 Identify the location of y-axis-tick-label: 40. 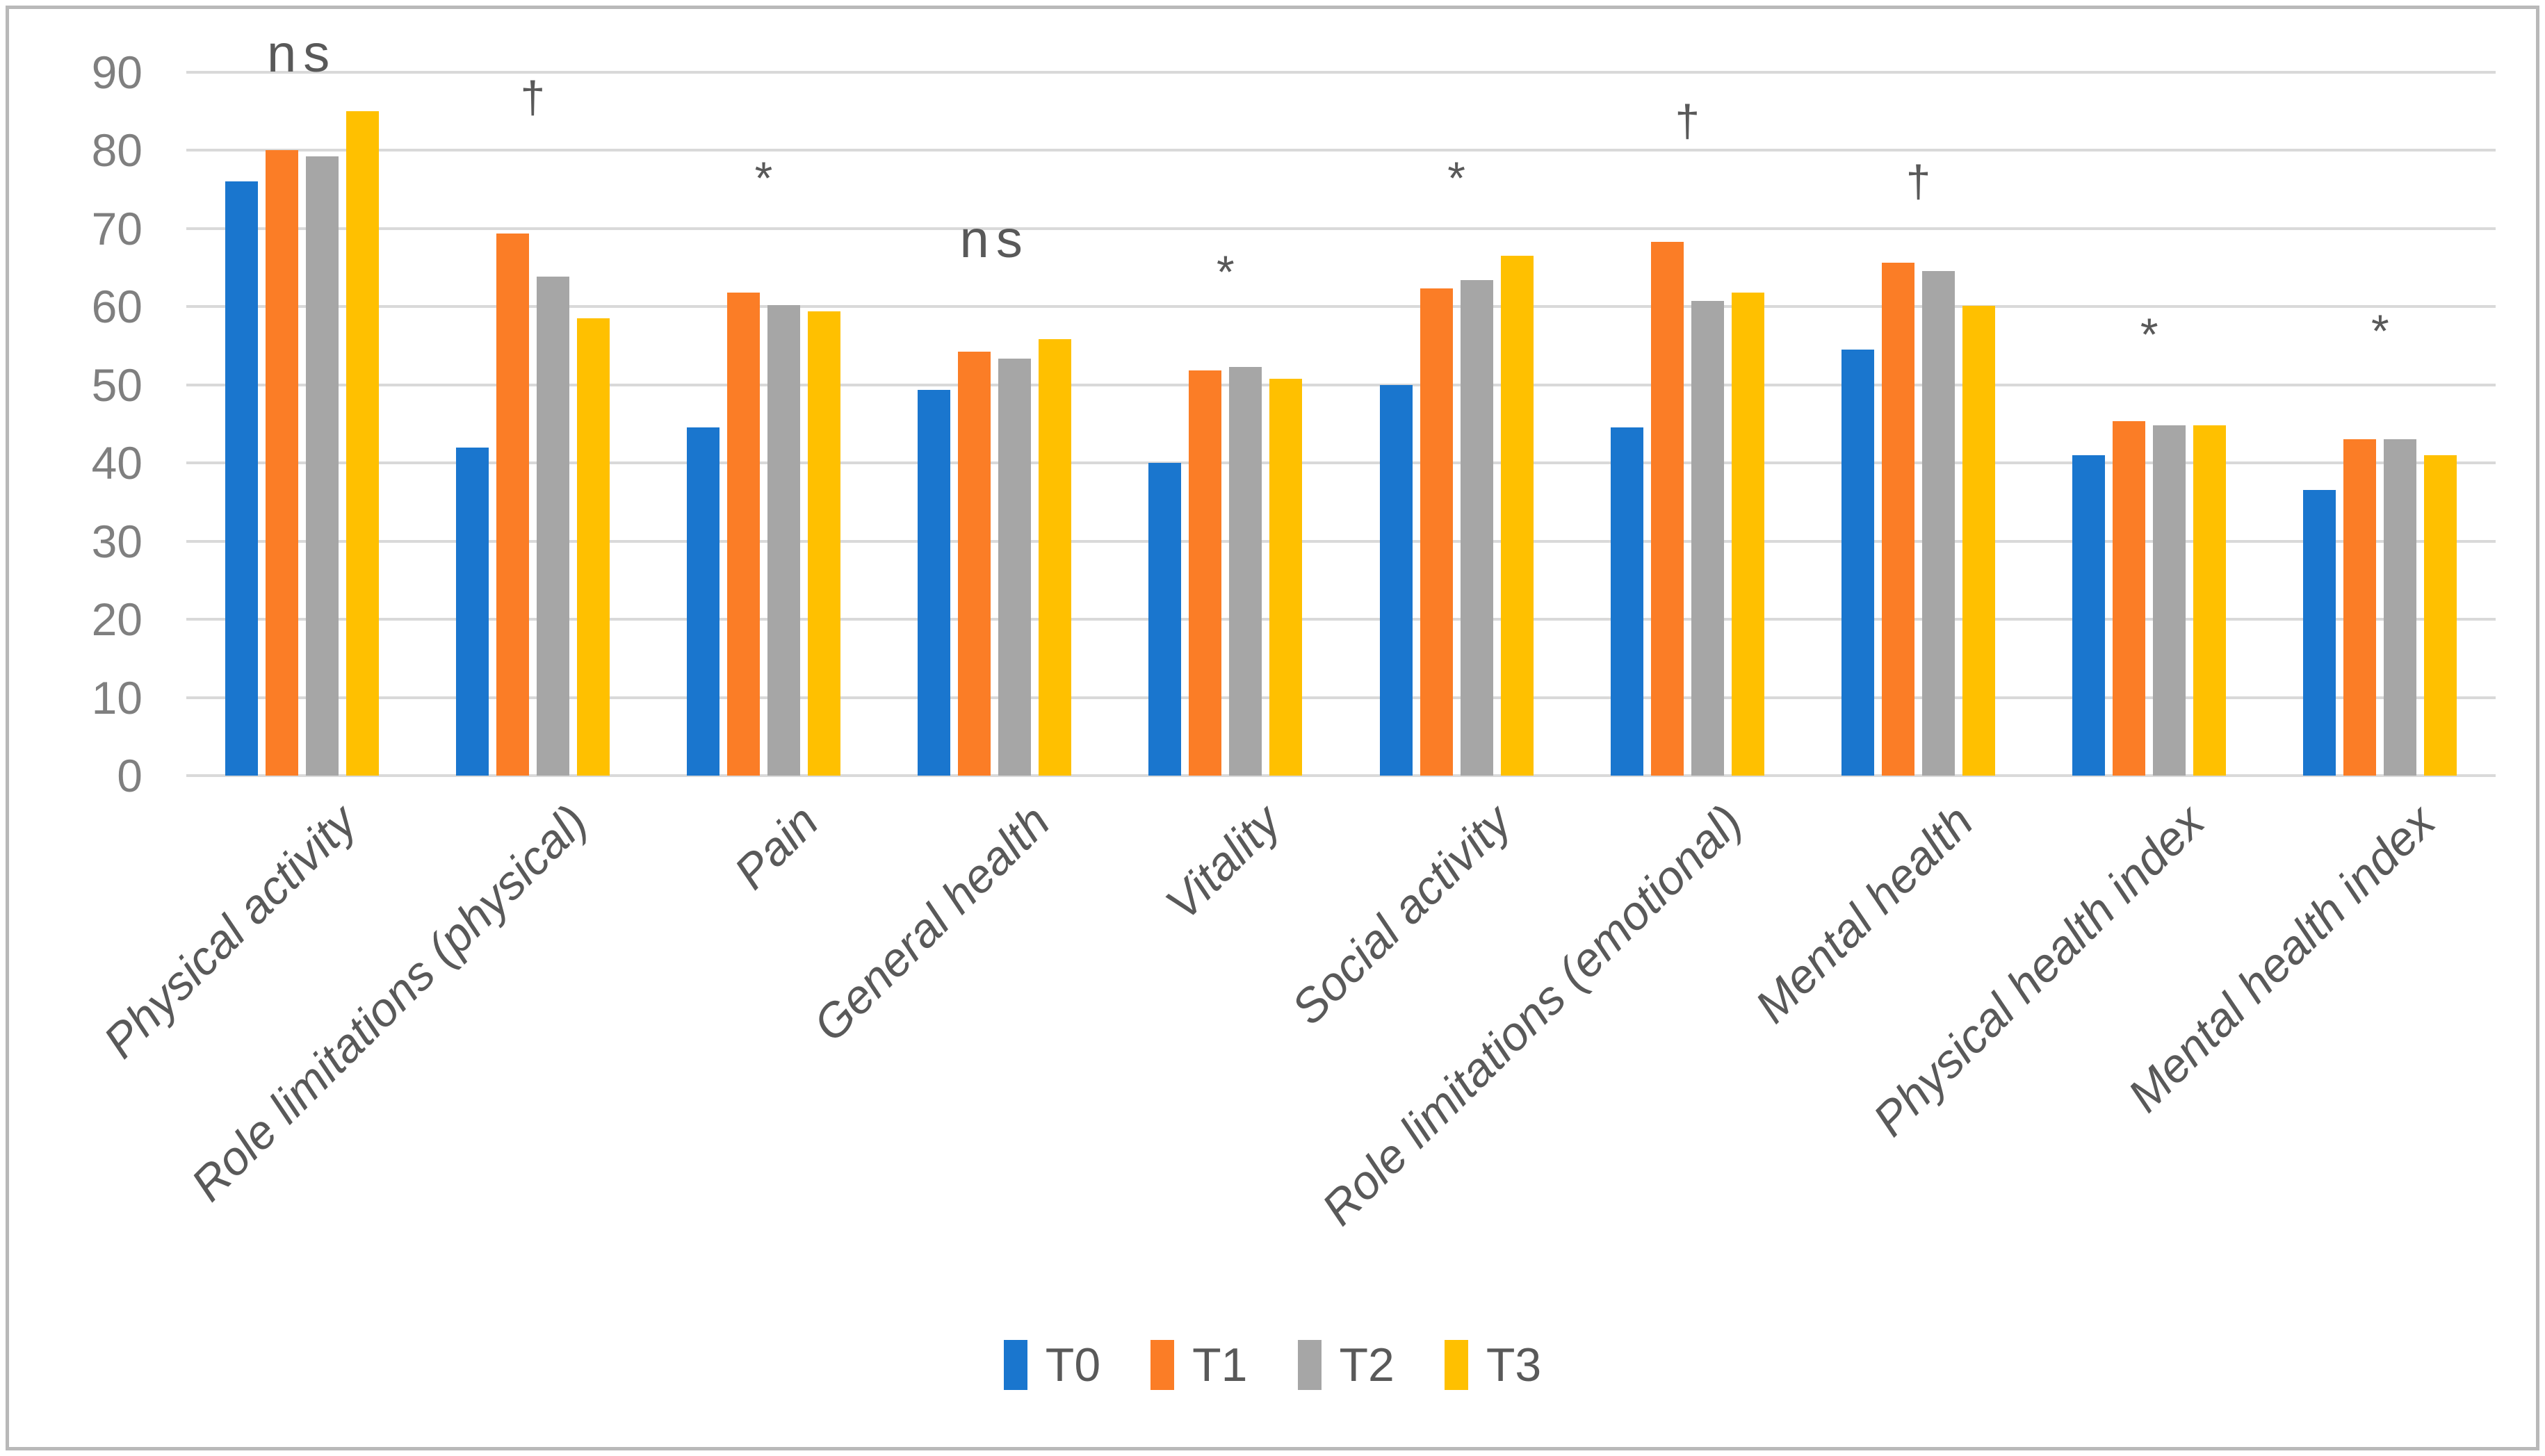
(117, 463).